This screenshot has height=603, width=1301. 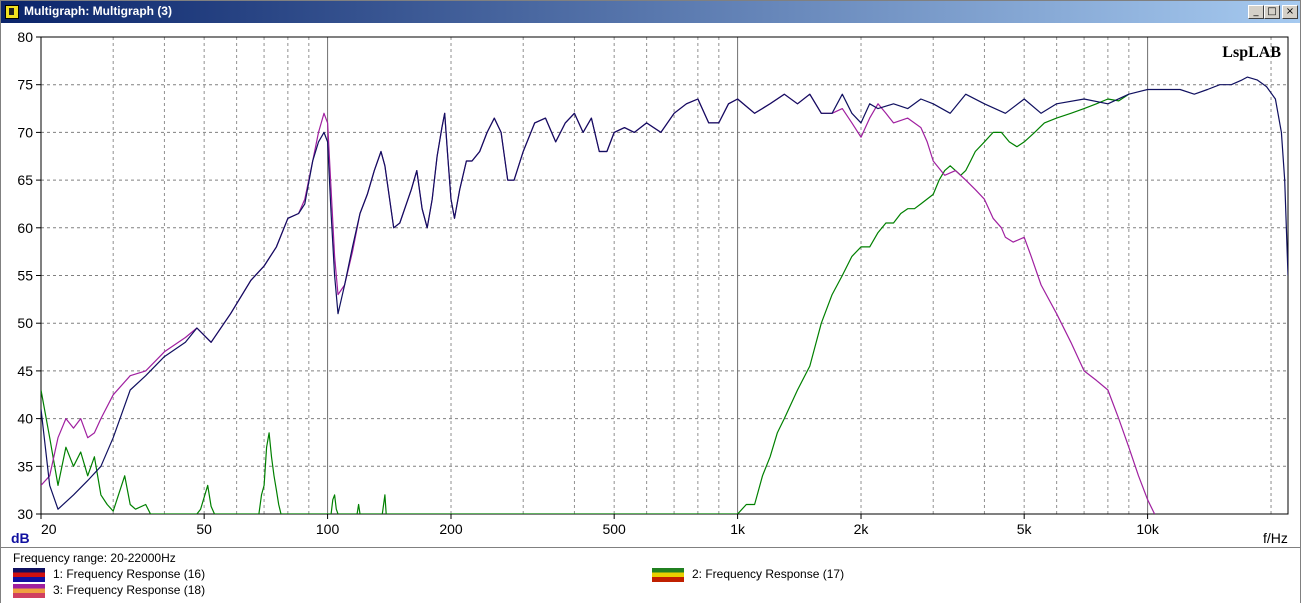 I want to click on brand-logo: LspLAB, so click(x=1251, y=52).